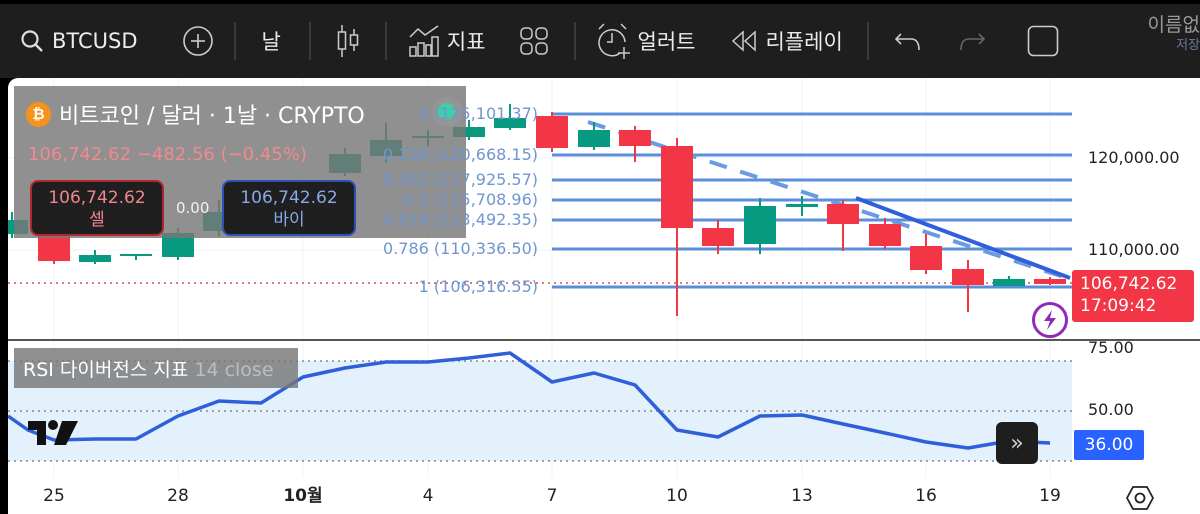 Image resolution: width=1200 pixels, height=514 pixels. Describe the element at coordinates (38, 114) in the screenshot. I see `bitcoin-icon: ₿` at that location.